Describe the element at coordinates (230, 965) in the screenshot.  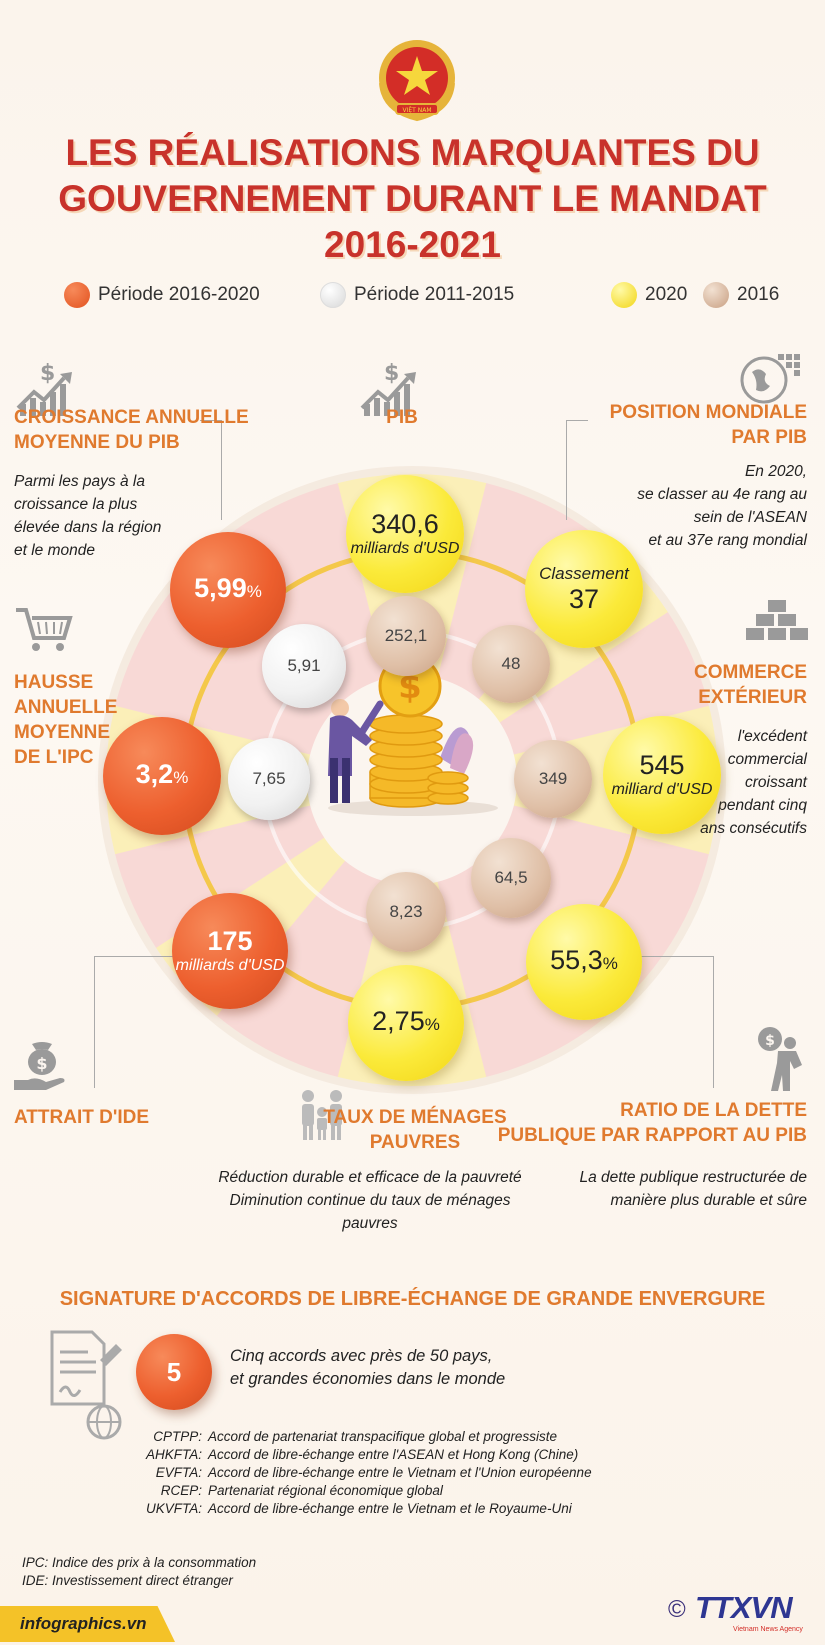
I see `ide-unit: milliards d'USD` at that location.